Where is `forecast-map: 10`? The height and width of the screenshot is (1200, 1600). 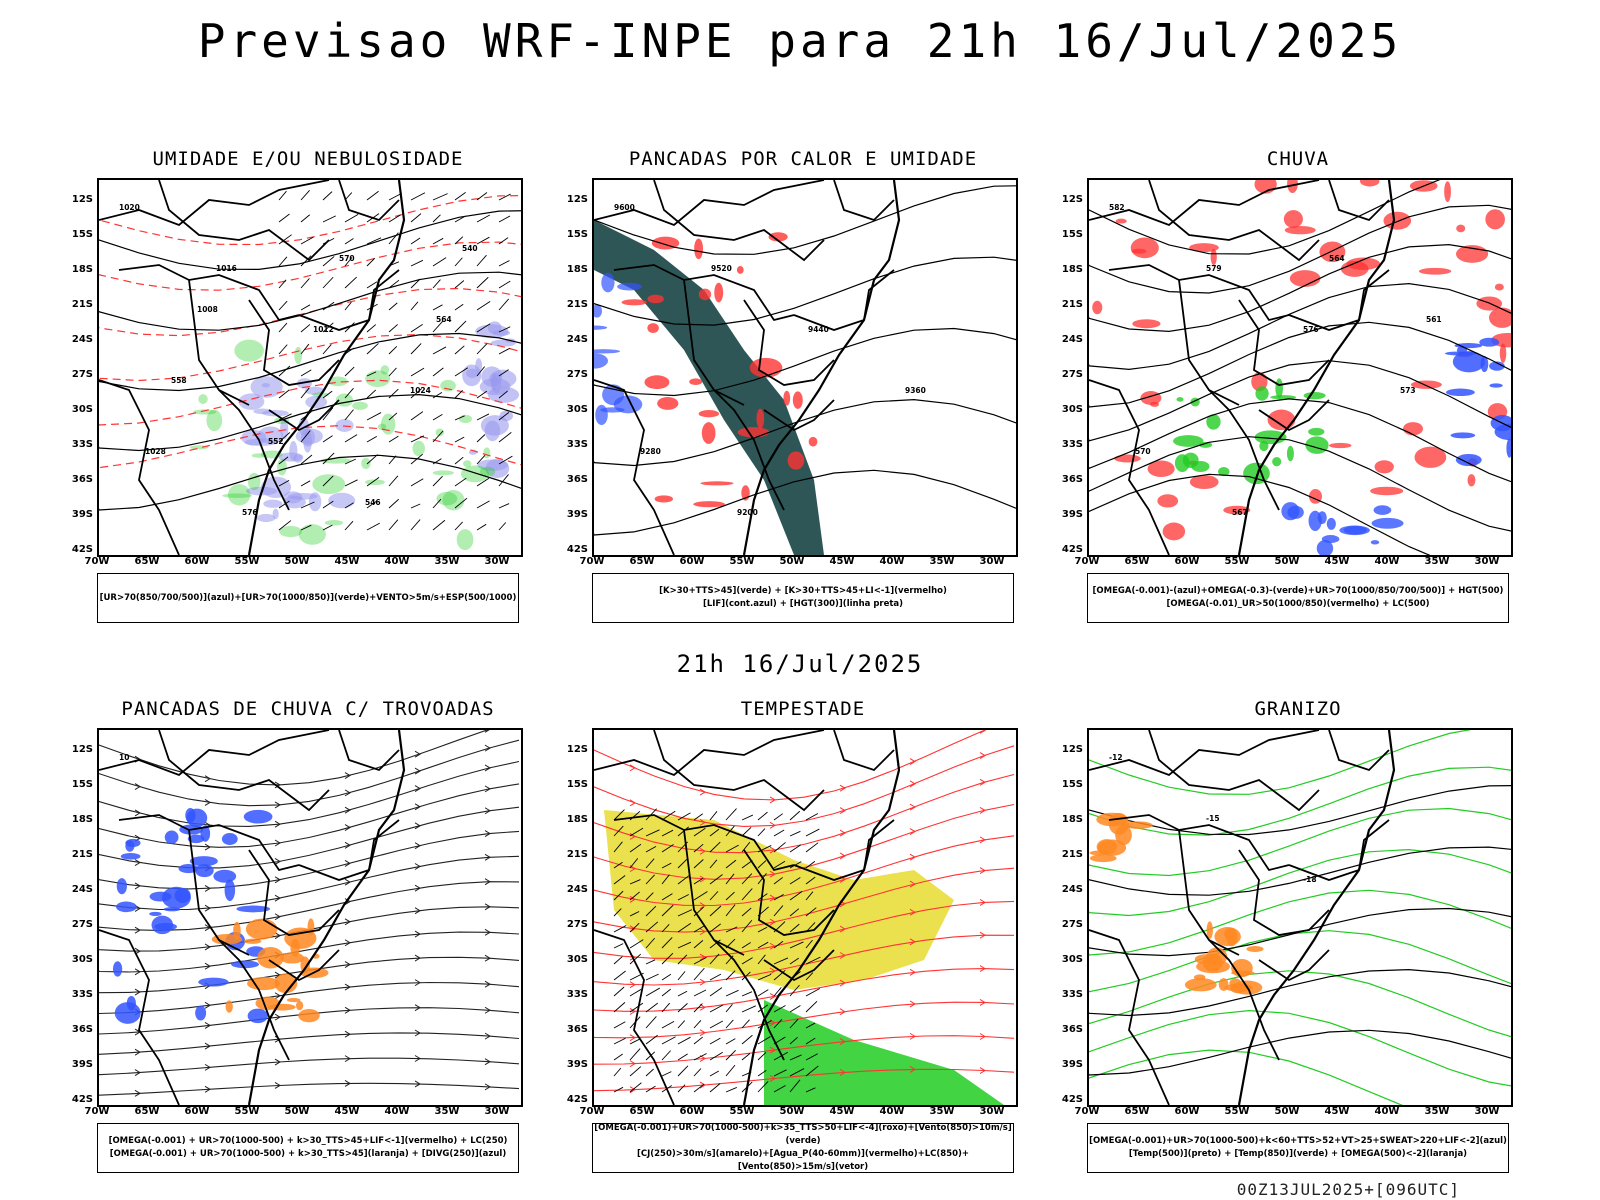
forecast-map: 10 is located at coordinates (310, 917).